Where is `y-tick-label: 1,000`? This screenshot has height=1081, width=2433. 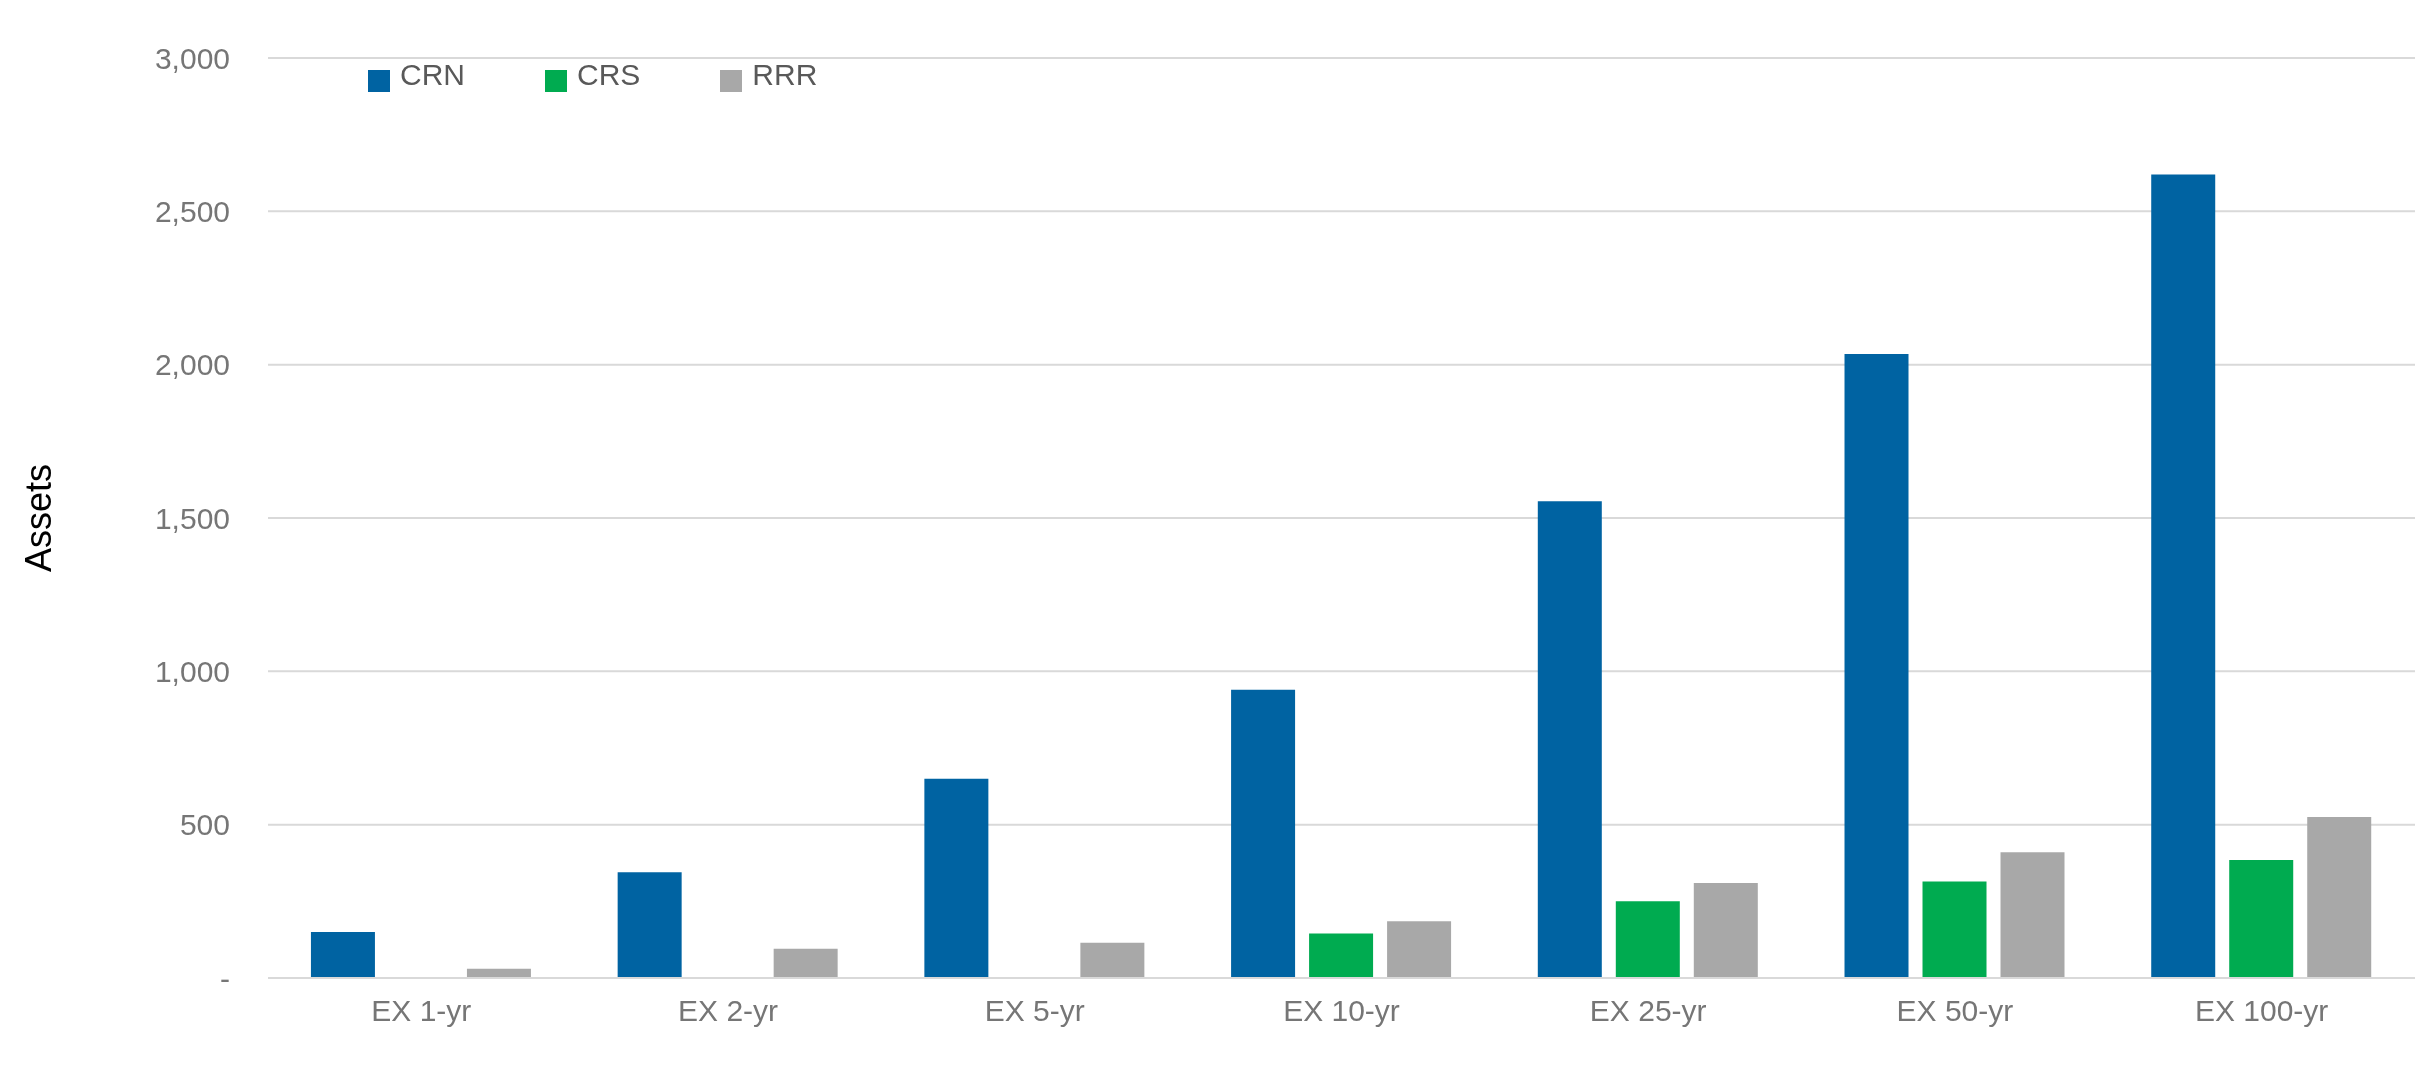
y-tick-label: 1,000 is located at coordinates (192, 671).